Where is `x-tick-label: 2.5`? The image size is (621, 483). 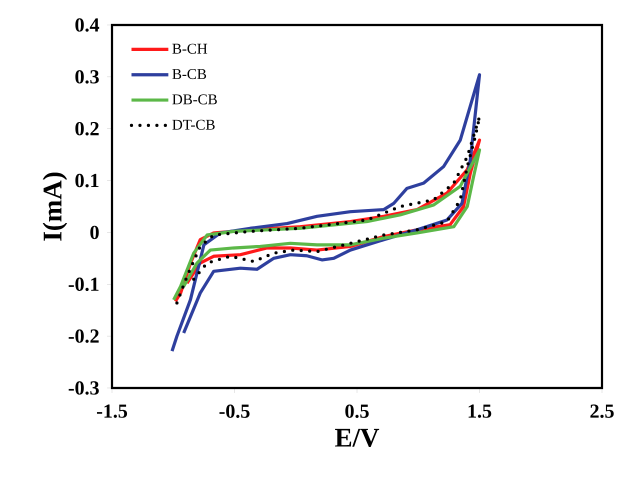
x-tick-label: 2.5 is located at coordinates (602, 411).